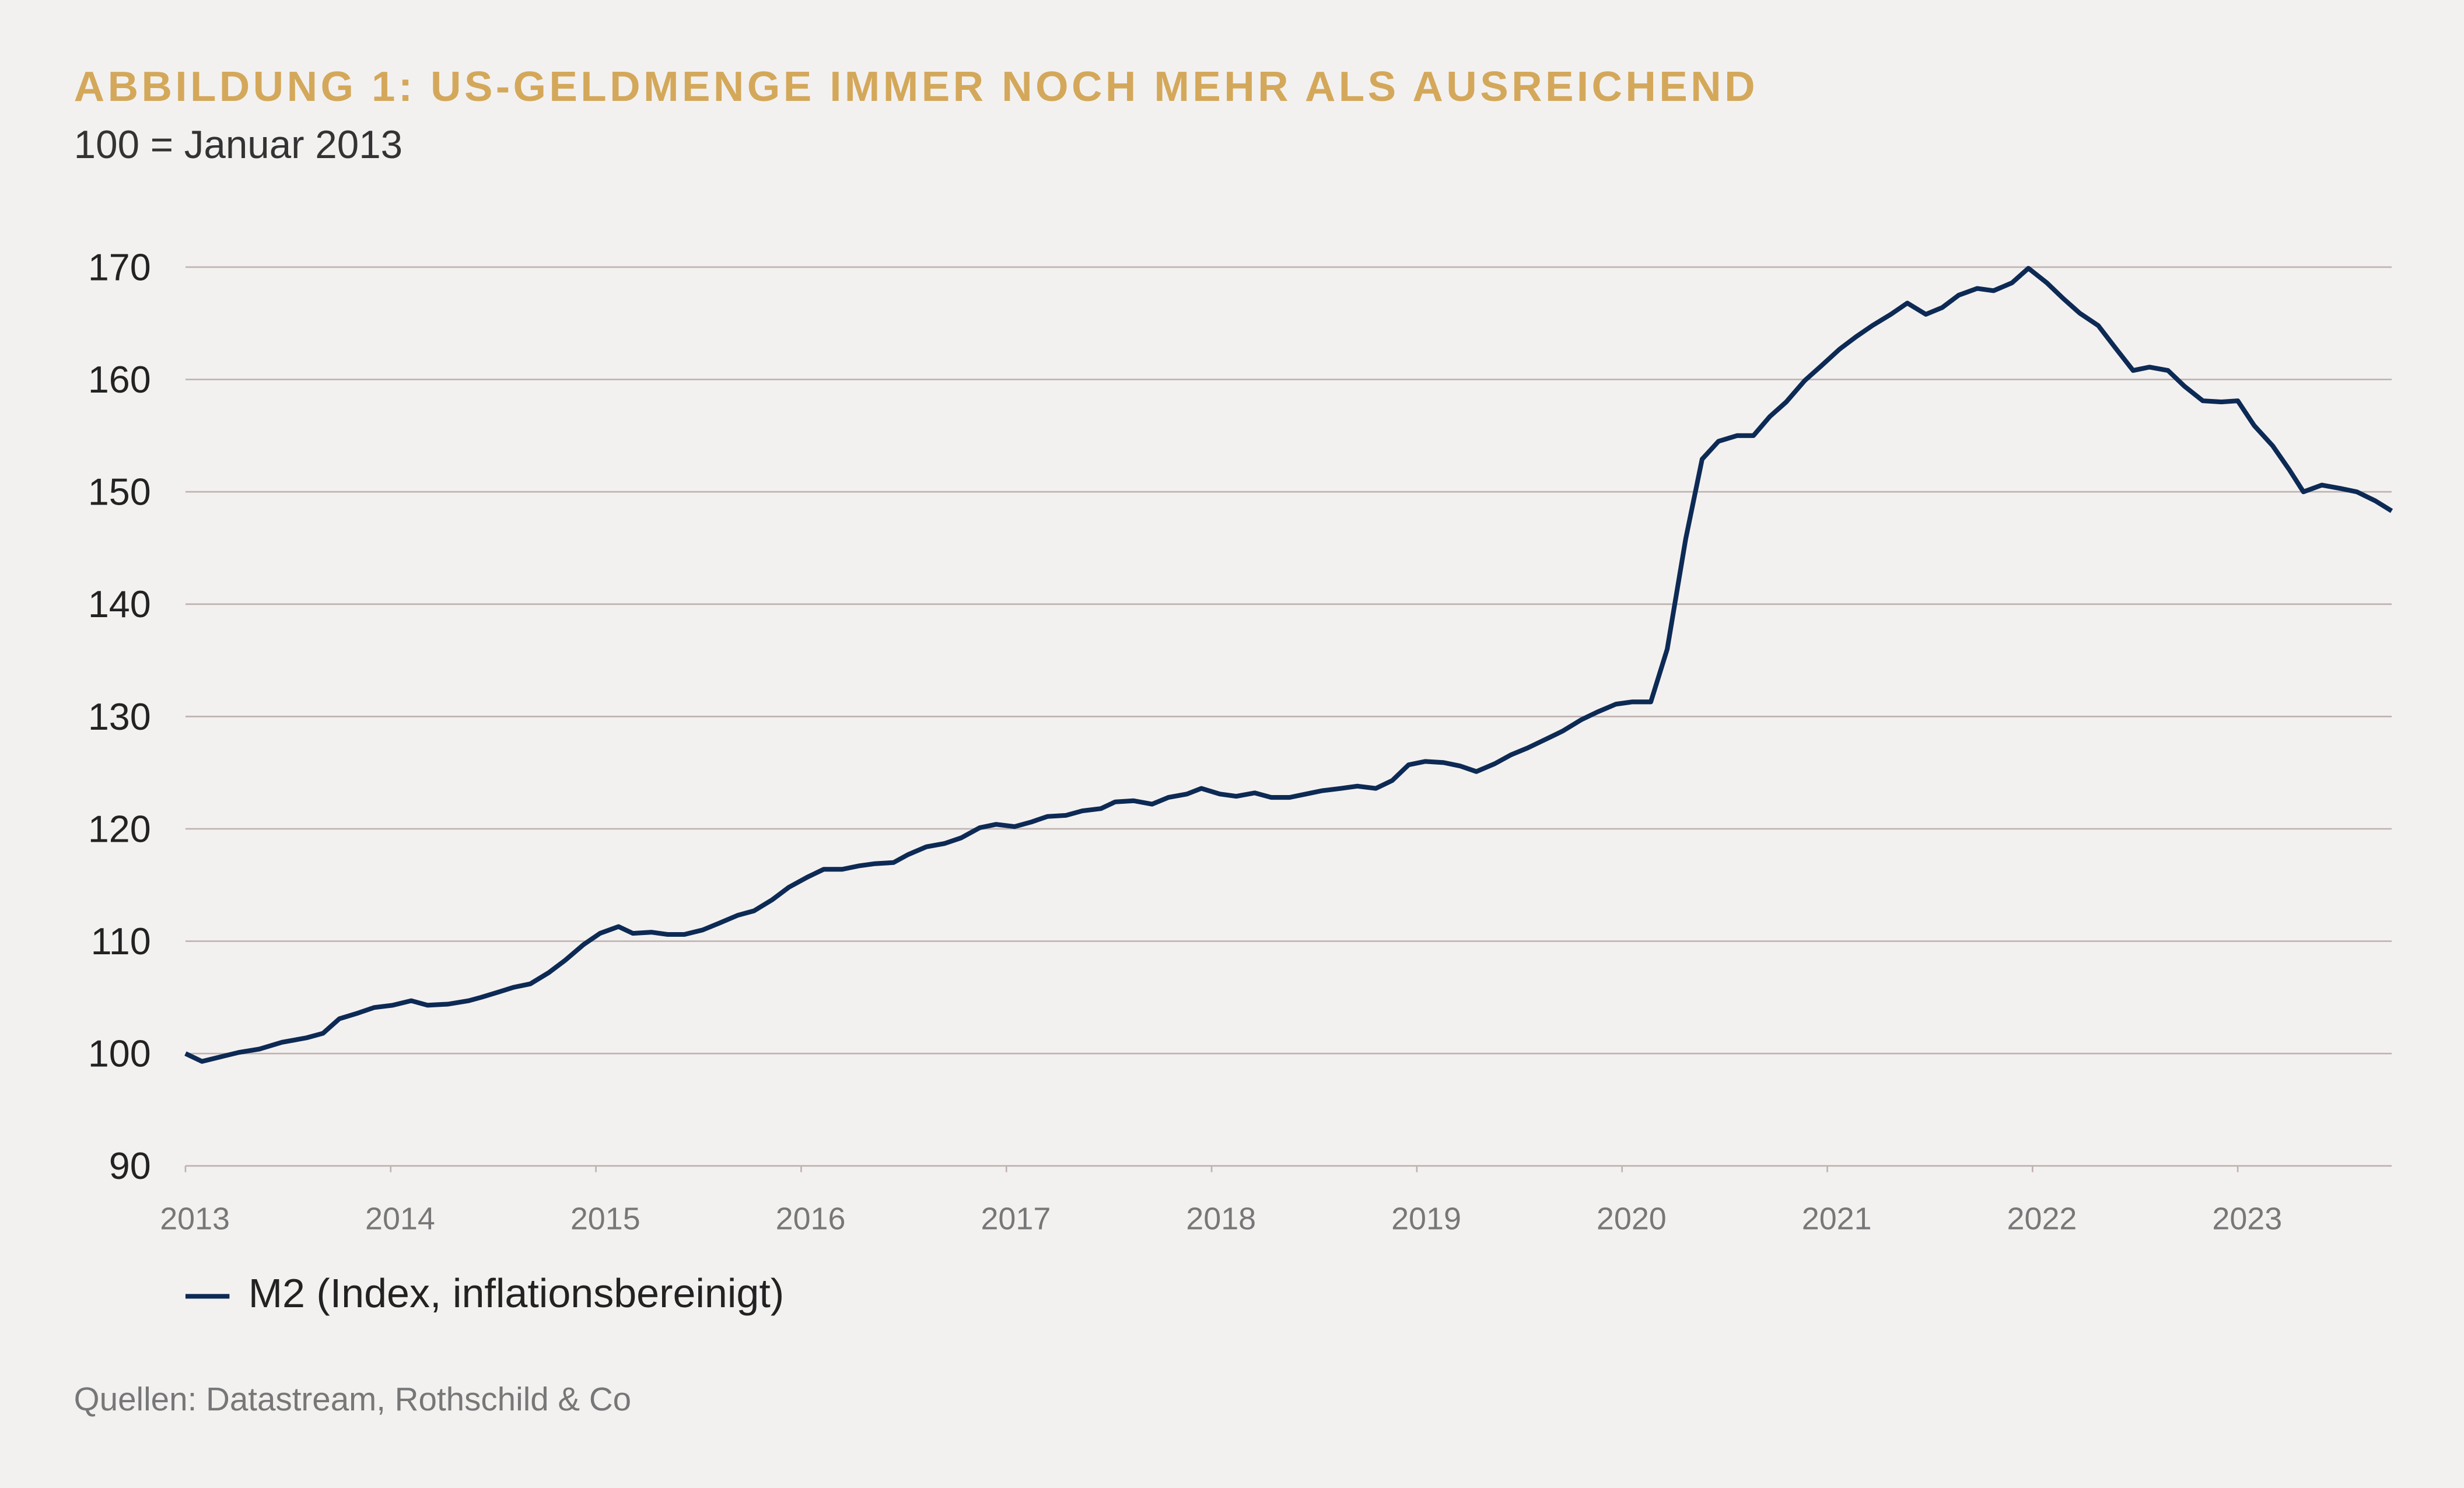 The width and height of the screenshot is (2464, 1488). Describe the element at coordinates (1221, 1218) in the screenshot. I see `x-tick-label: 2018` at that location.